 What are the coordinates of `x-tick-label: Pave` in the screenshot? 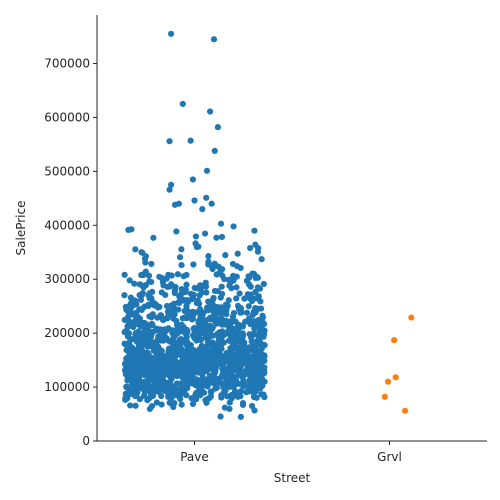 It's located at (194, 457).